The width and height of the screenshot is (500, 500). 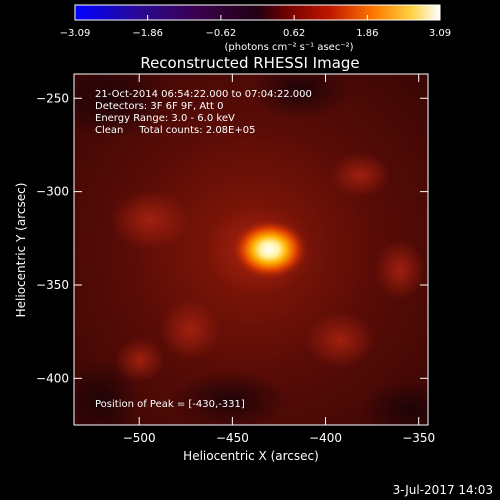 What do you see at coordinates (203, 94) in the screenshot?
I see `info-time-range: 21-Oct-2014 06:54:22.000 to 07:04:22.000` at bounding box center [203, 94].